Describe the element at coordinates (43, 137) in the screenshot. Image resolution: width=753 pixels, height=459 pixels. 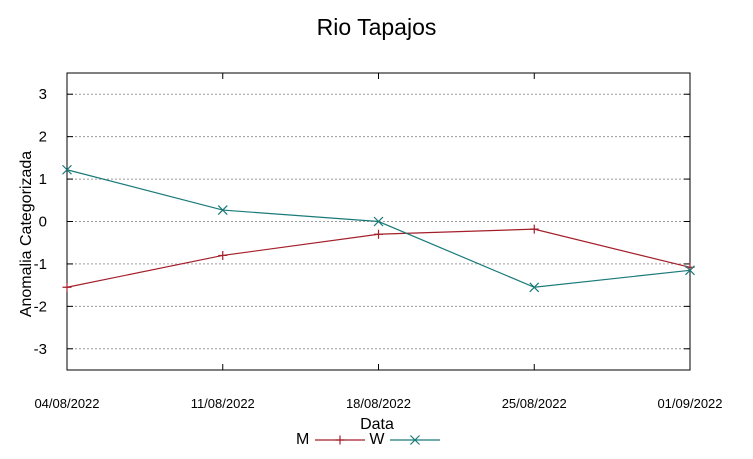
I see `y-tick-label: 2` at that location.